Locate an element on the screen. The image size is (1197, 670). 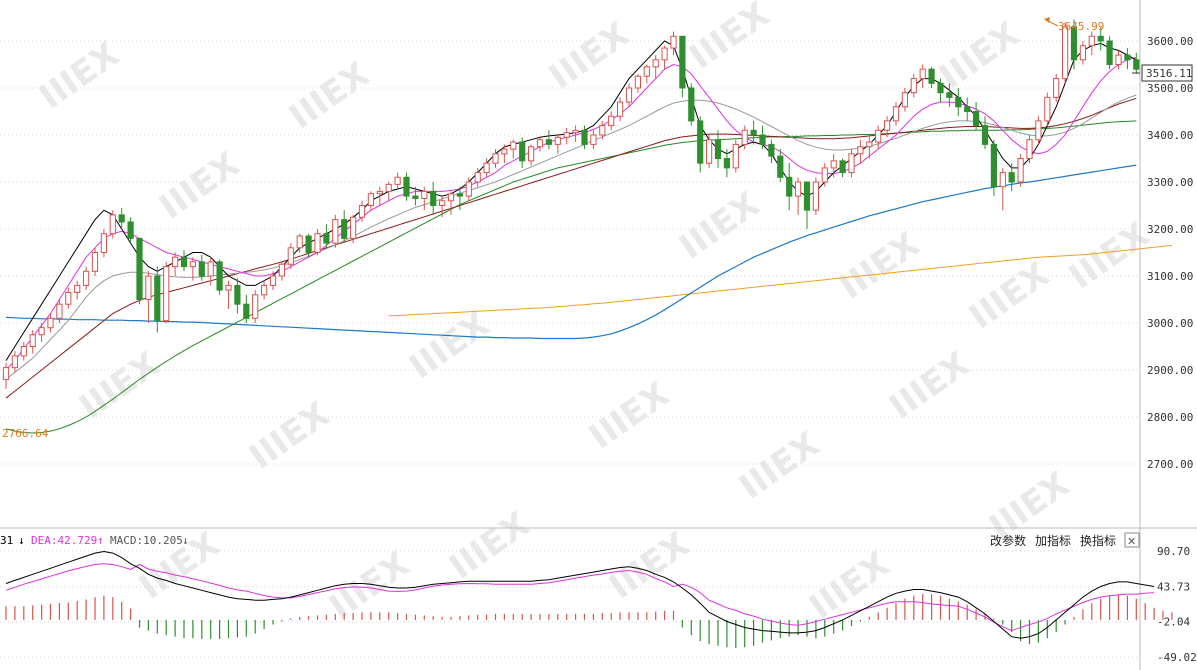
switch-indicator-button: 换指标 is located at coordinates (1098, 540).